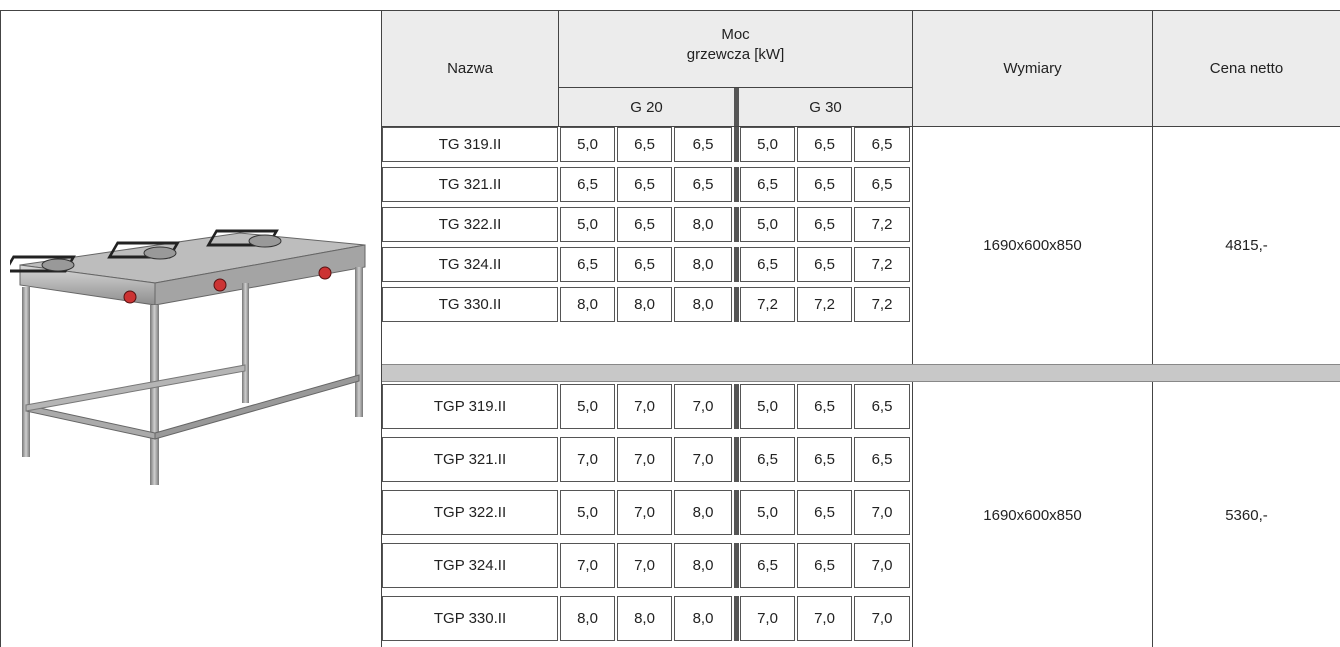  I want to click on header-cena: Cena netto, so click(1246, 68).